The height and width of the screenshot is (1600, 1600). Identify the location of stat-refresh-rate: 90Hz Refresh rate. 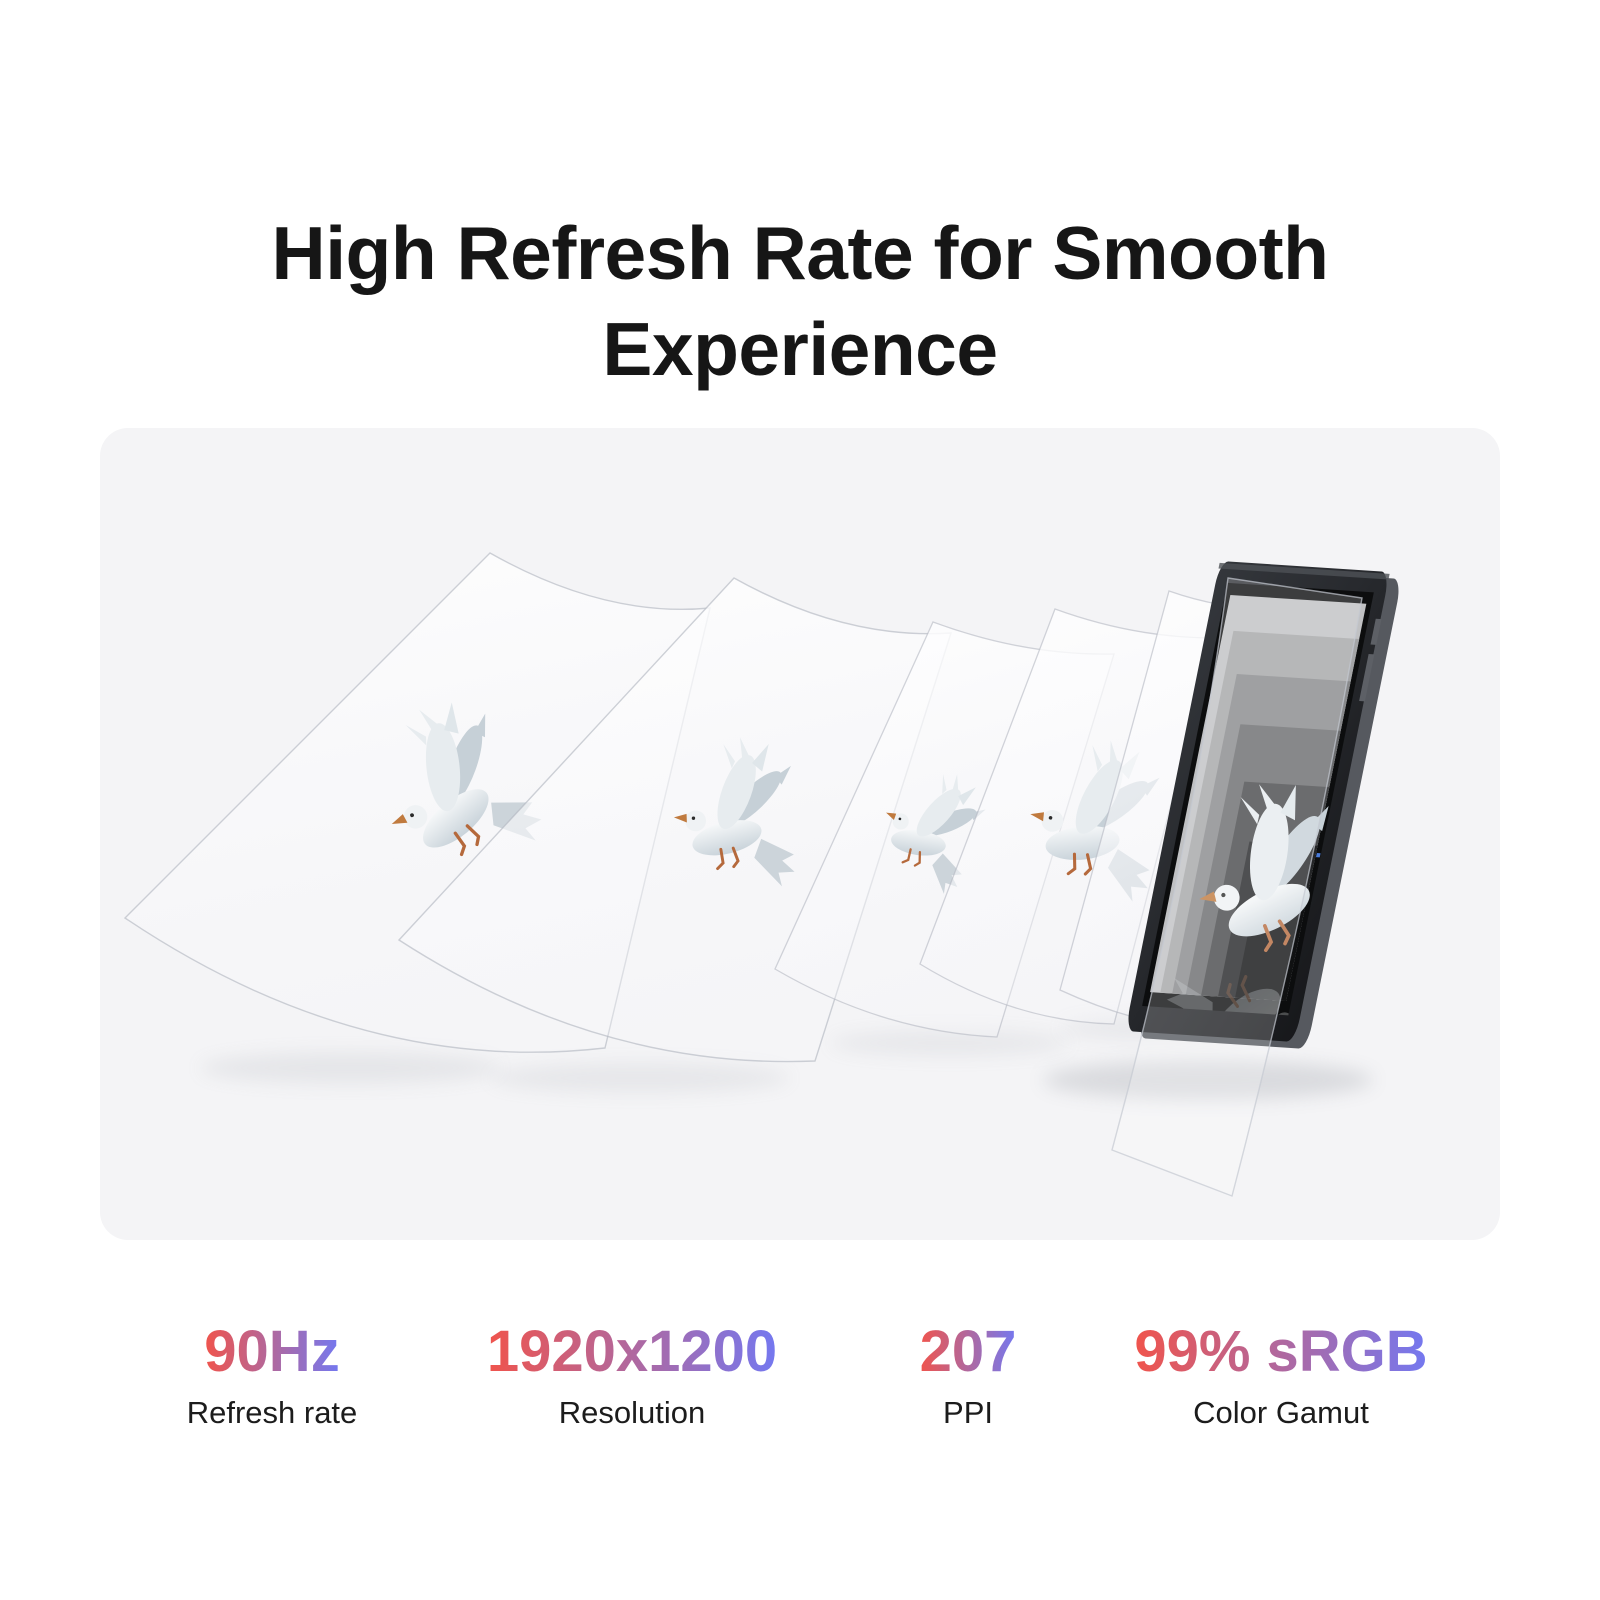
(272, 1375).